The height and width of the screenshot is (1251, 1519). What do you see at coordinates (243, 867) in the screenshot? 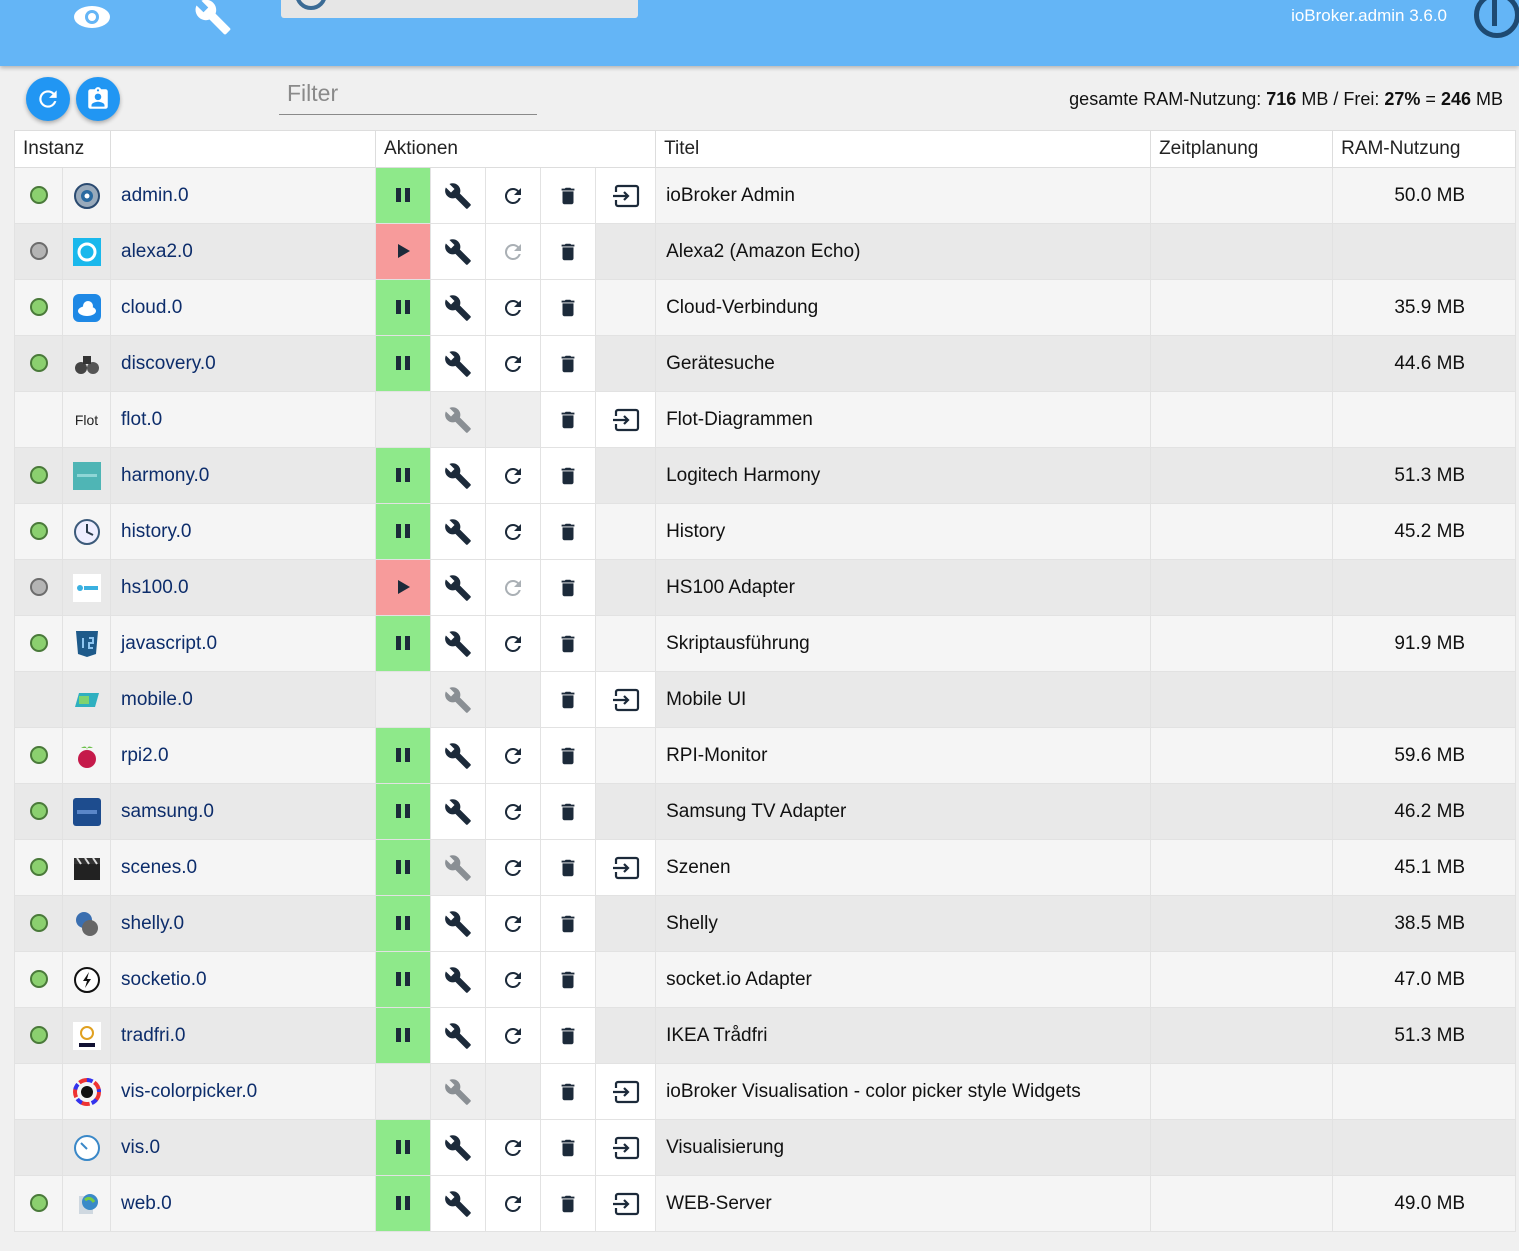
I see `instance-name: scenes.0` at bounding box center [243, 867].